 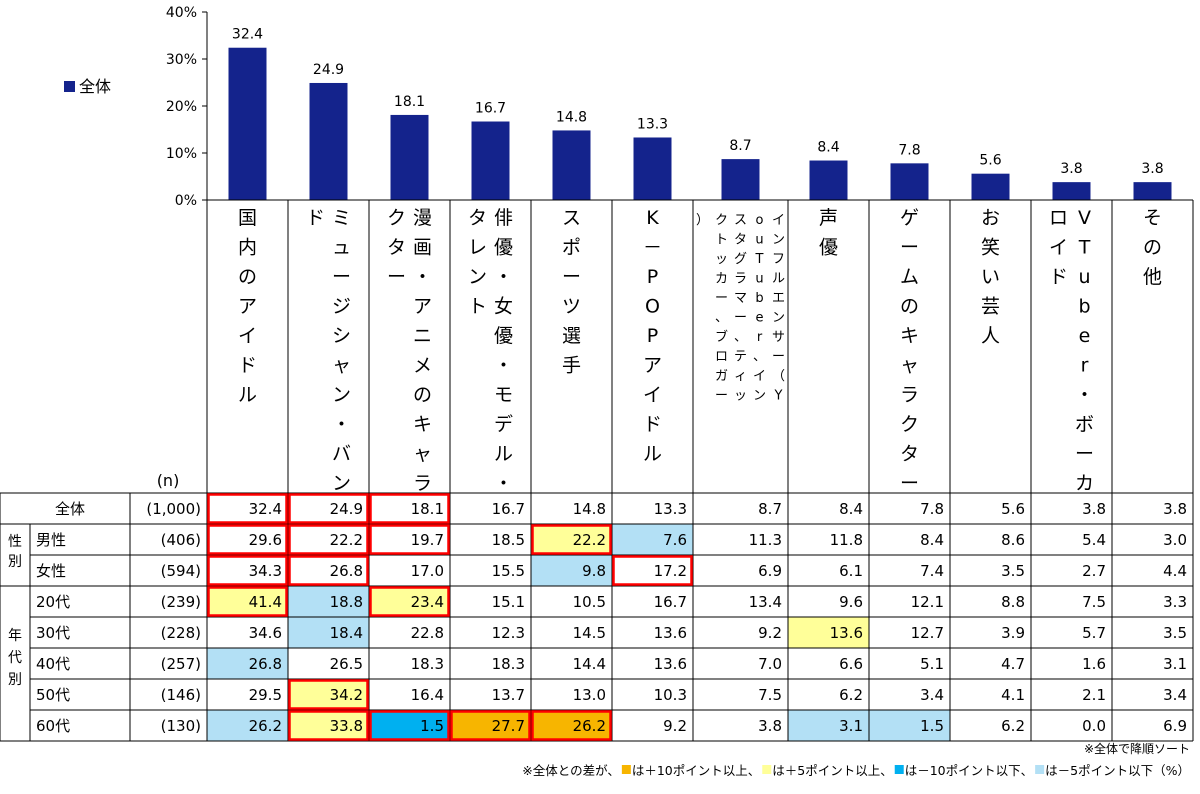 What do you see at coordinates (721, 259) in the screenshot?
I see `category-label-char: ッ` at bounding box center [721, 259].